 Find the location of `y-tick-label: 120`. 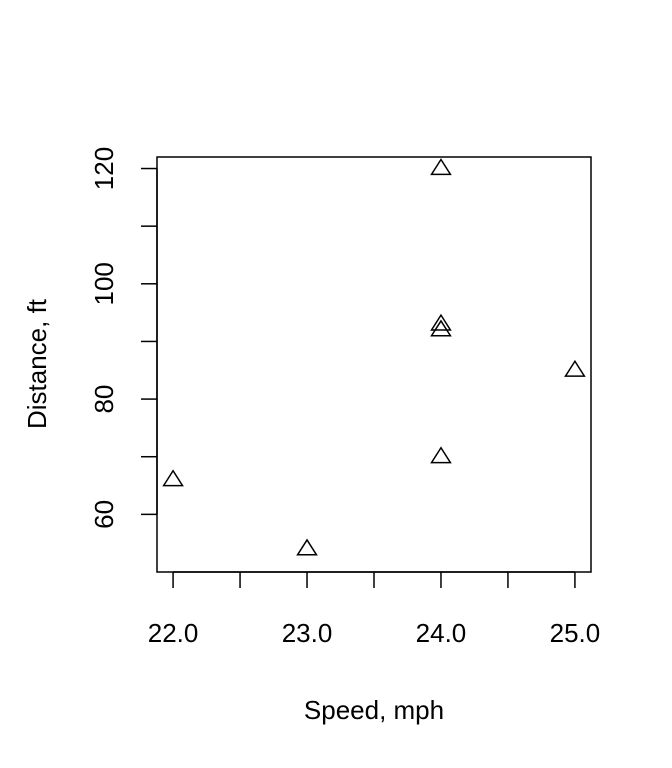

y-tick-label: 120 is located at coordinates (104, 168).